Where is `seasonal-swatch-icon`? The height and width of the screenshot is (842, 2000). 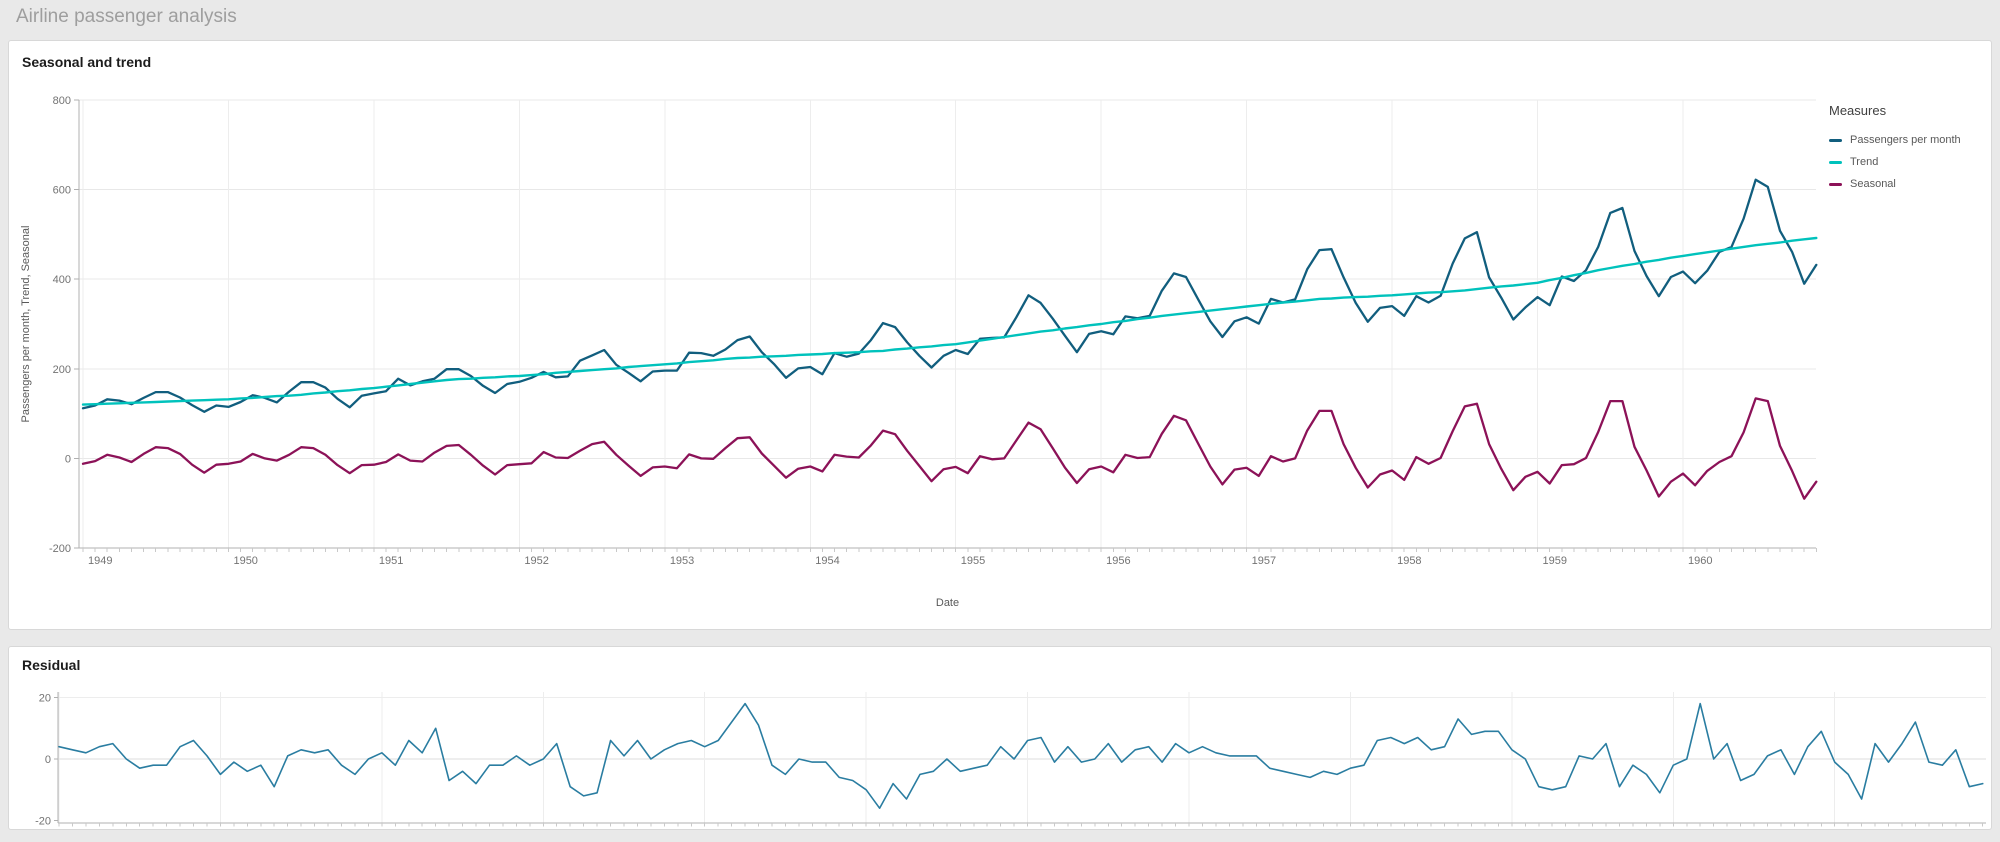
seasonal-swatch-icon is located at coordinates (1835, 184).